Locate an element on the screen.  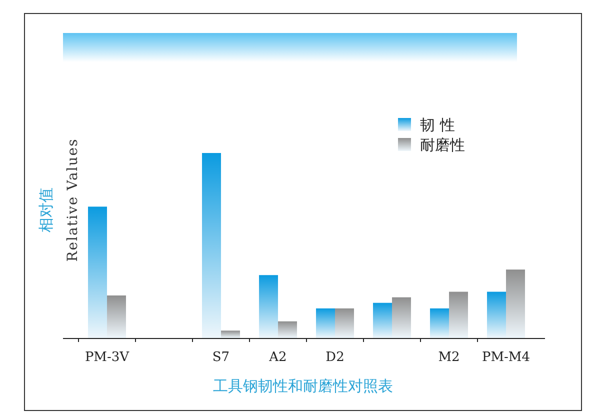
legend-label: 耐磨性 is located at coordinates (442, 145).